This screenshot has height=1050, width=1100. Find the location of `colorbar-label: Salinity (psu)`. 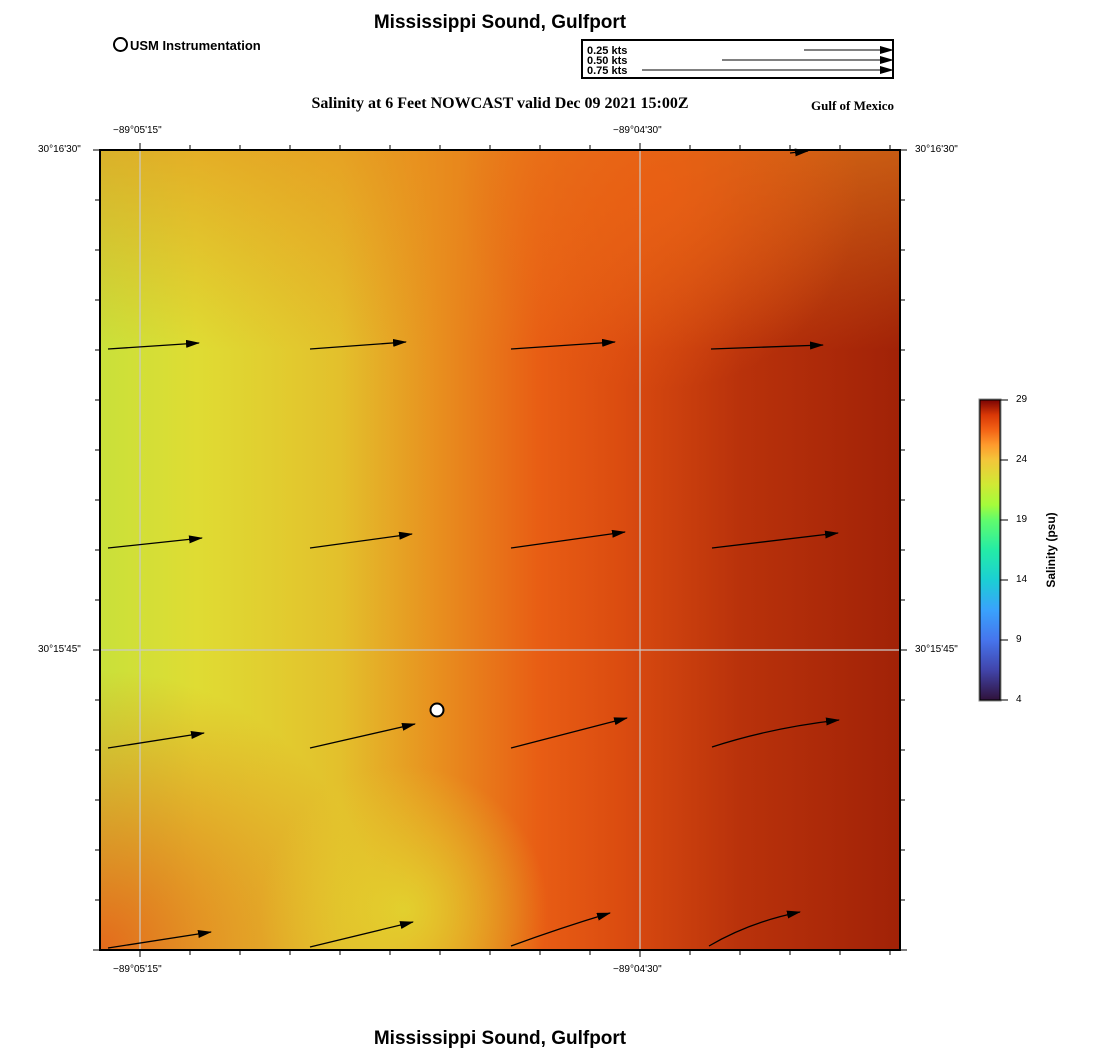

colorbar-label: Salinity (psu) is located at coordinates (1051, 550).